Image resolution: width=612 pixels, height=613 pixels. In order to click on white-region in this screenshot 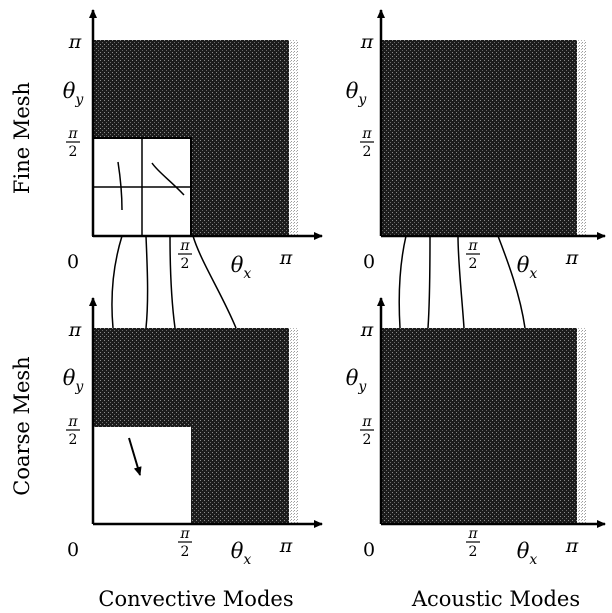, I will do `click(142, 475)`.